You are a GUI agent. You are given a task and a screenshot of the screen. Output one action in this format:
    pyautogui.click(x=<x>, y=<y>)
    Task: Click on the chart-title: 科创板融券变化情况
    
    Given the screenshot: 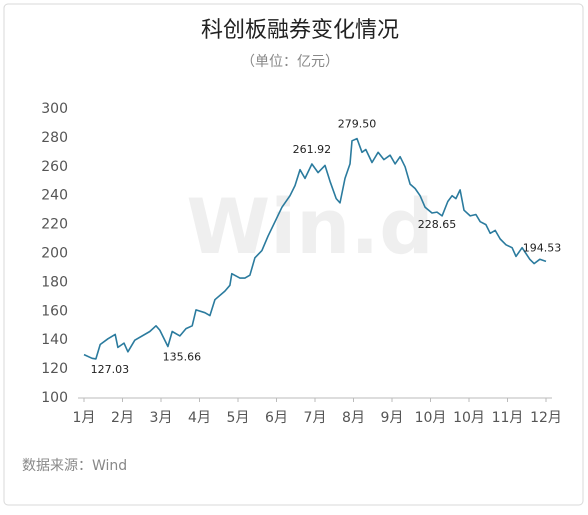 What is the action you would take?
    pyautogui.click(x=300, y=30)
    